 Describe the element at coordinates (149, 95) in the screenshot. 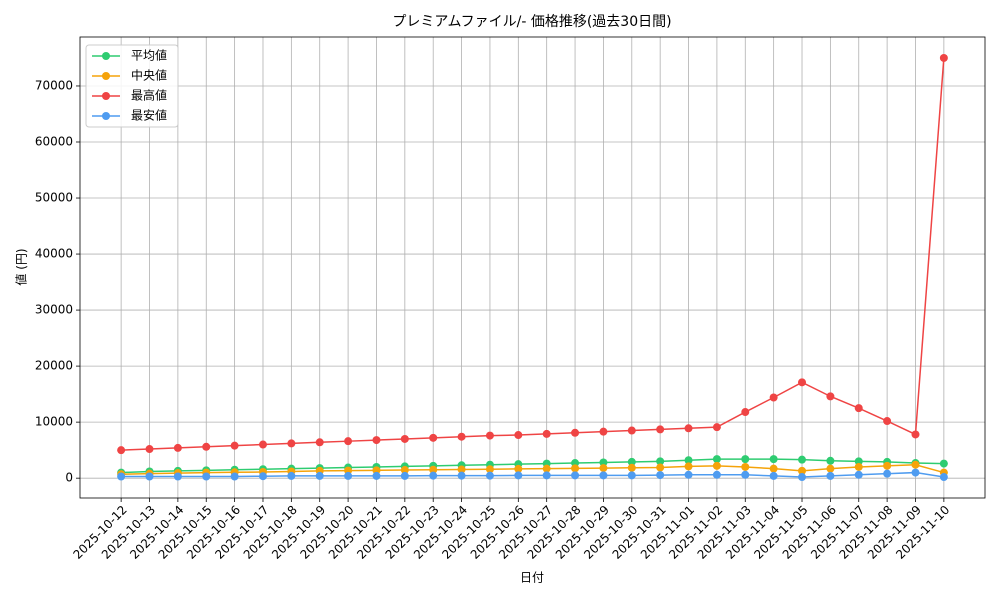

I see `legend-label: 最高値` at that location.